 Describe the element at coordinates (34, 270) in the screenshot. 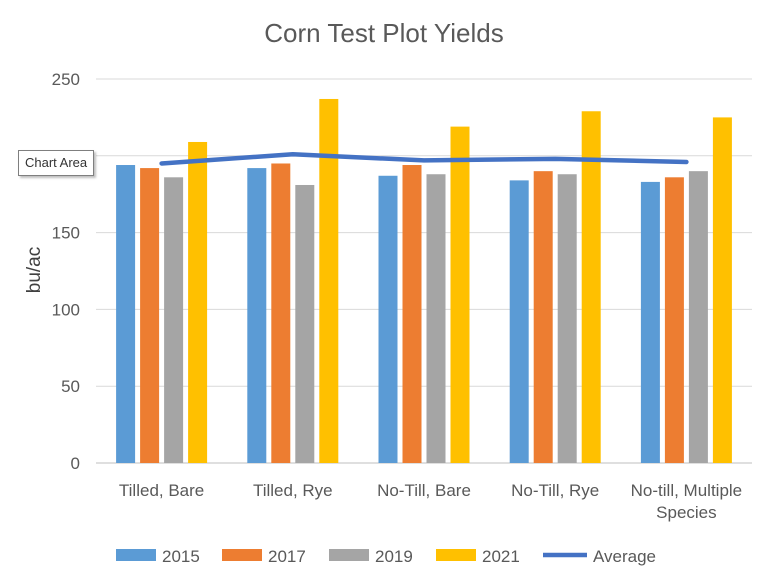

I see `y-axis-label: bu/ac` at that location.